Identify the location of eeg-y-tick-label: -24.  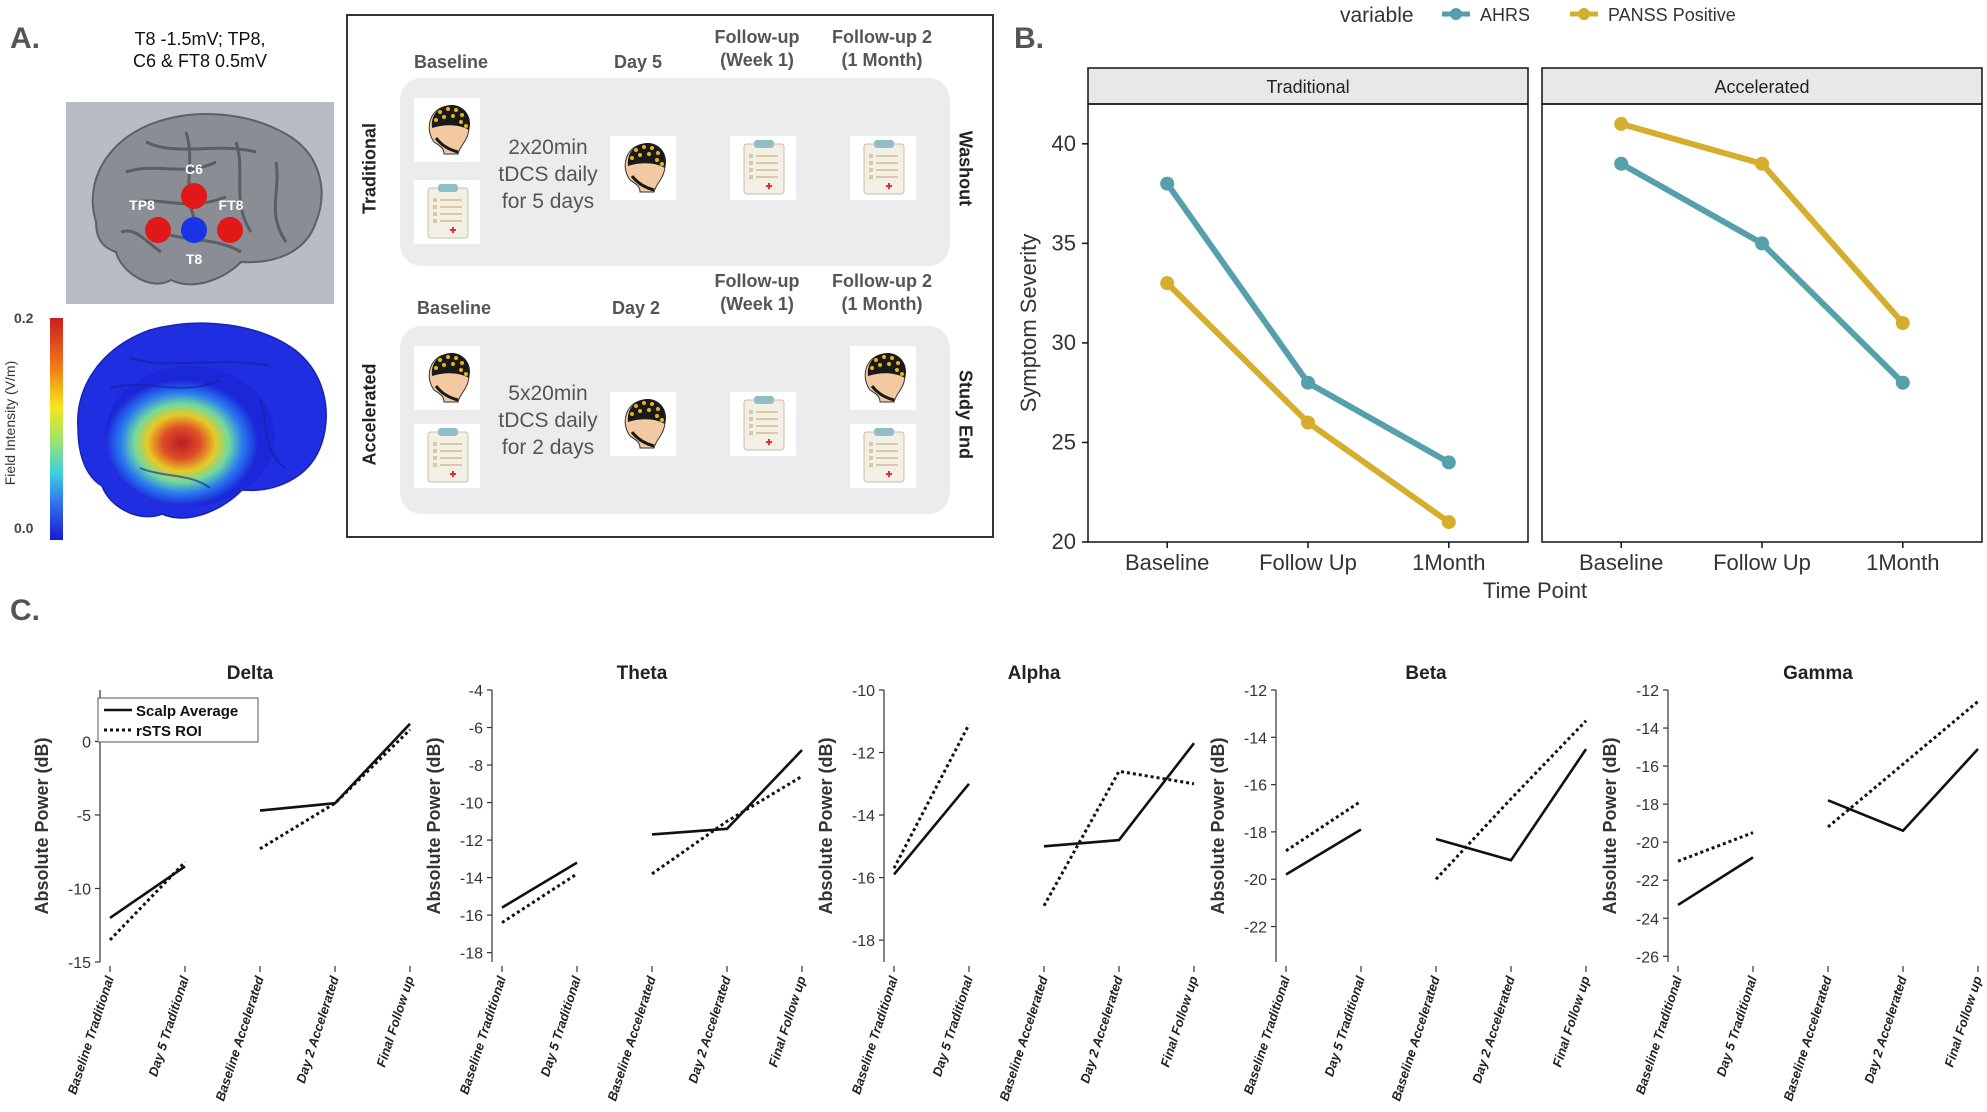
(1647, 919).